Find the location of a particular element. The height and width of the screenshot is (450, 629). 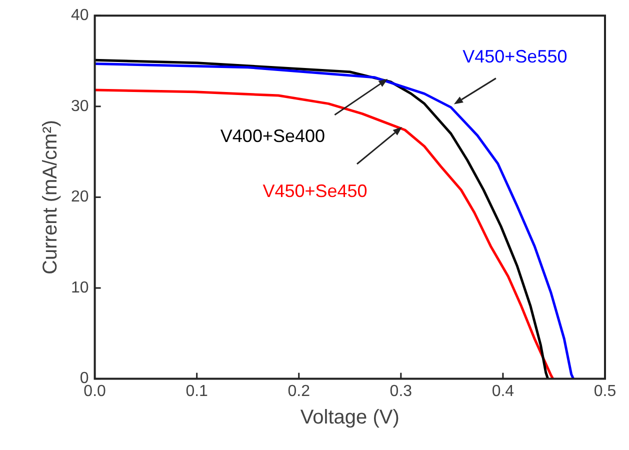

y-tick-label: 20 is located at coordinates (80, 197).